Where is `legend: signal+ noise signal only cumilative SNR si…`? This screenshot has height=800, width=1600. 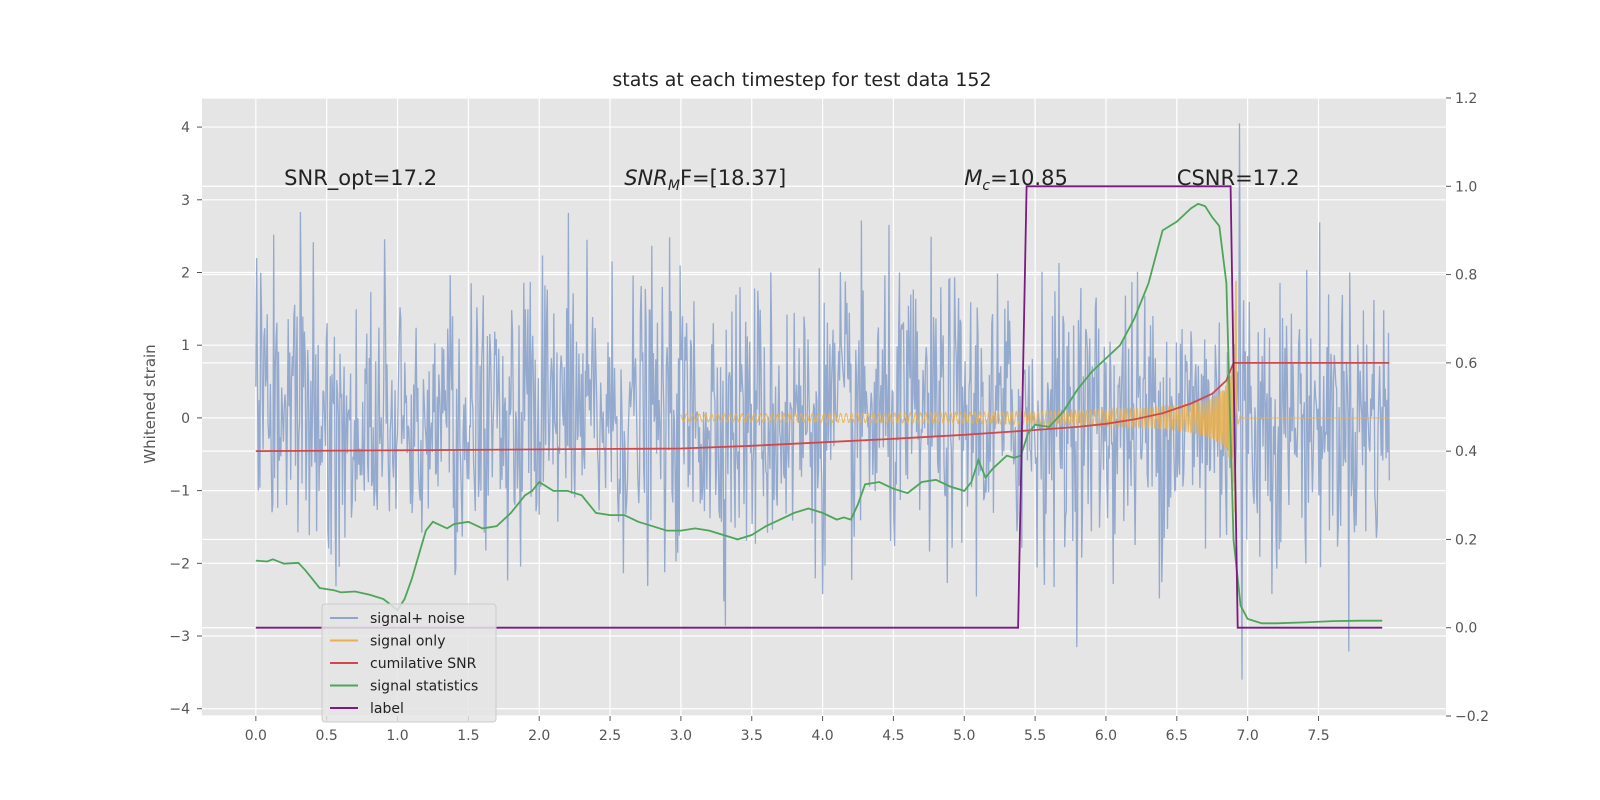 legend: signal+ noise signal only cumilative SNR si… is located at coordinates (409, 663).